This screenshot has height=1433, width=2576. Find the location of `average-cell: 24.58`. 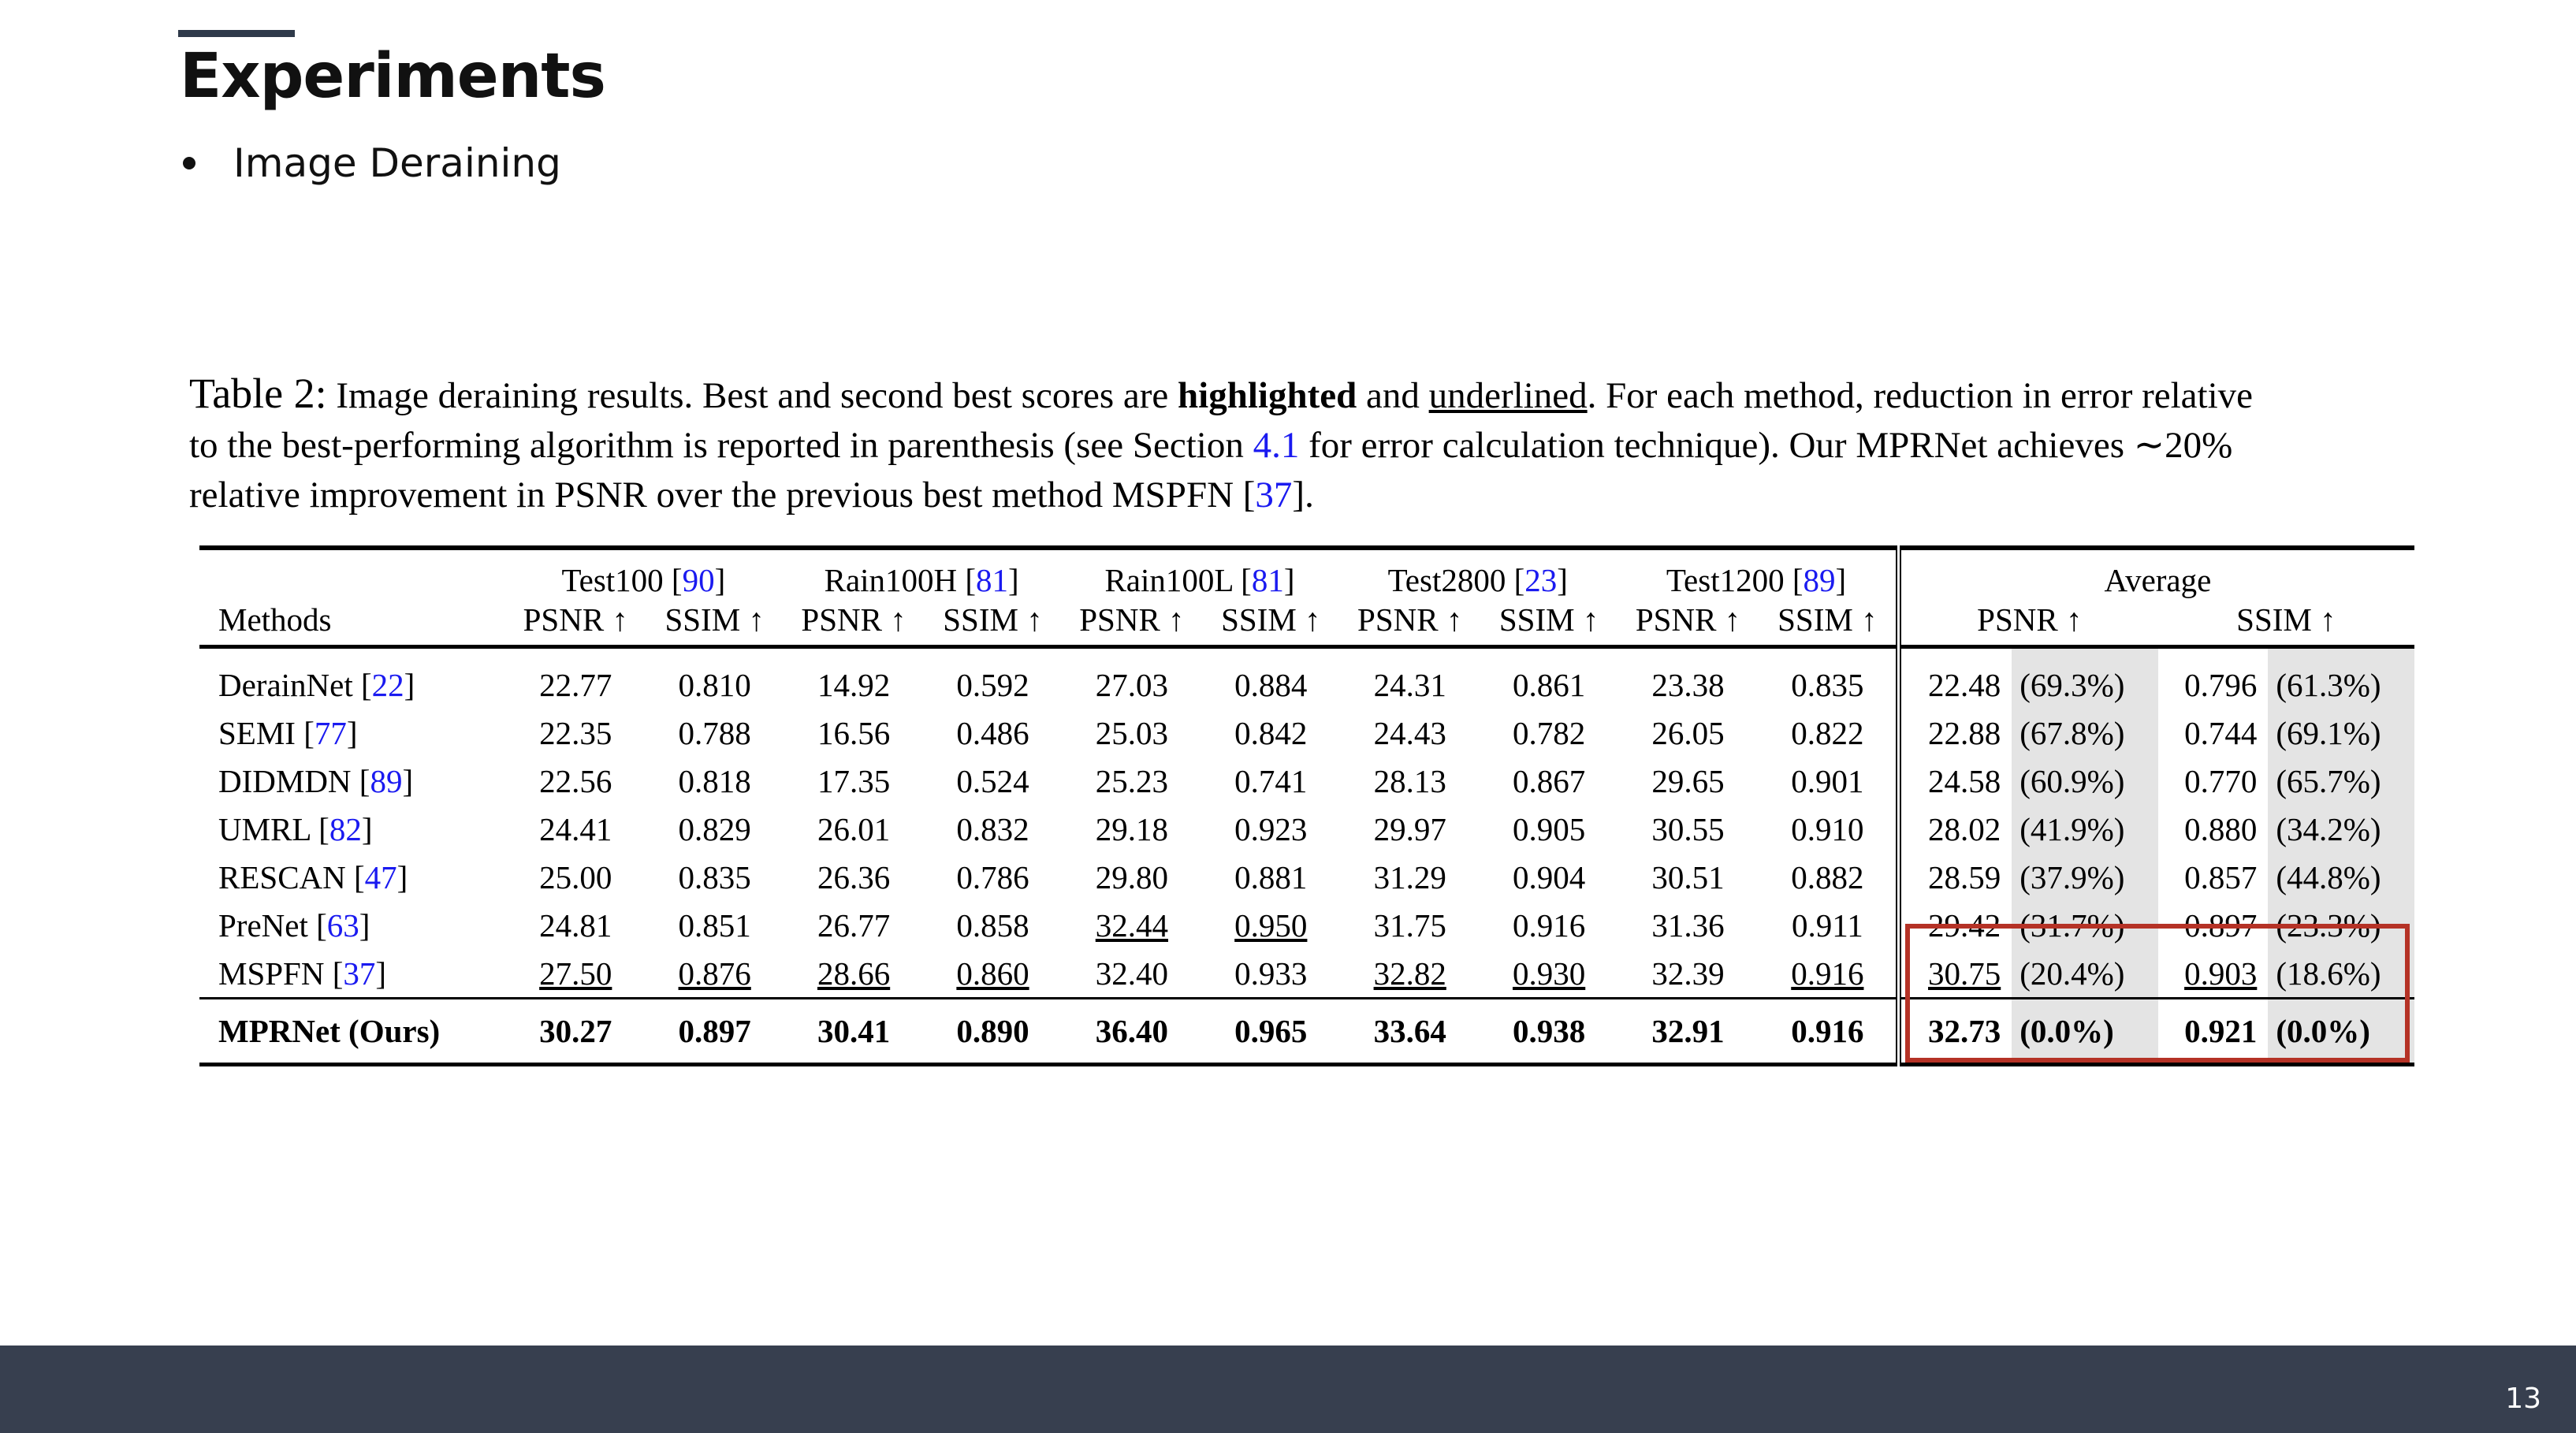

average-cell: 24.58 is located at coordinates (1964, 781).